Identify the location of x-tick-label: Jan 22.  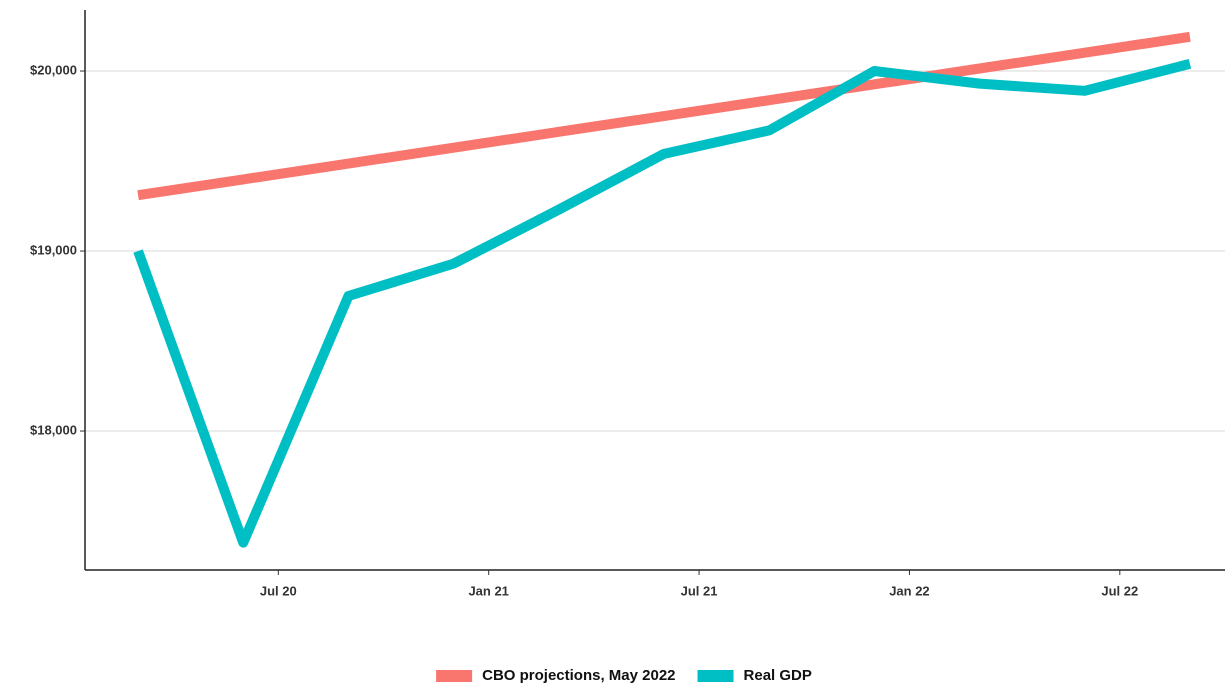
(909, 590).